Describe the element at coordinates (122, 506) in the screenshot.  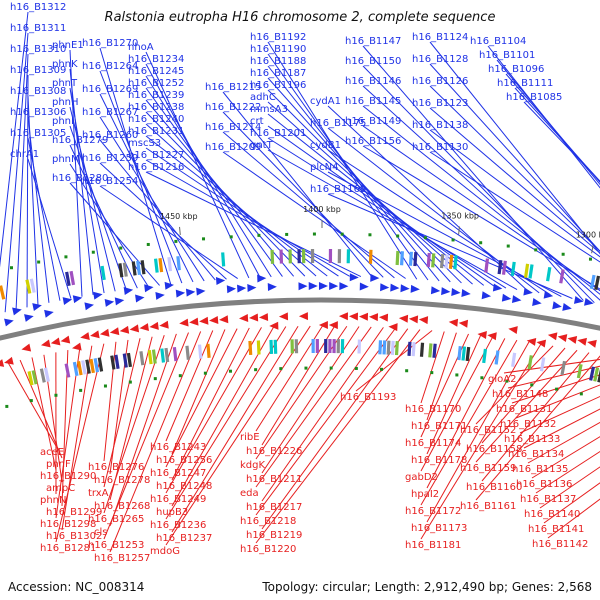
I see `reverse-gene-label: h16_B1268` at that location.